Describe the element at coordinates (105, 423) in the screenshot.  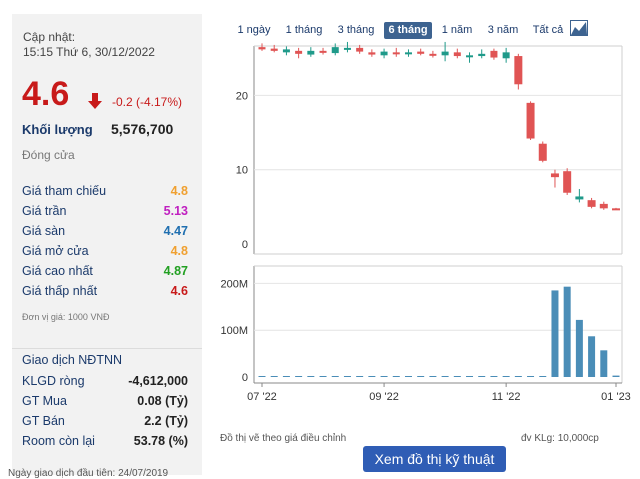
I see `foreign-row: GT Bán 2.2 (Tỷ)` at that location.